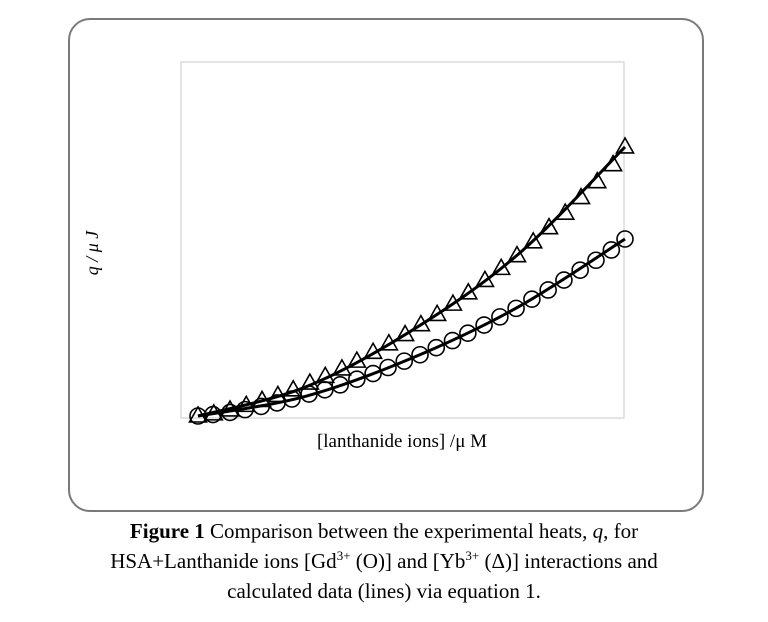 The height and width of the screenshot is (622, 768). I want to click on caption-text-2b: (O)] and [Yb, so click(408, 561).